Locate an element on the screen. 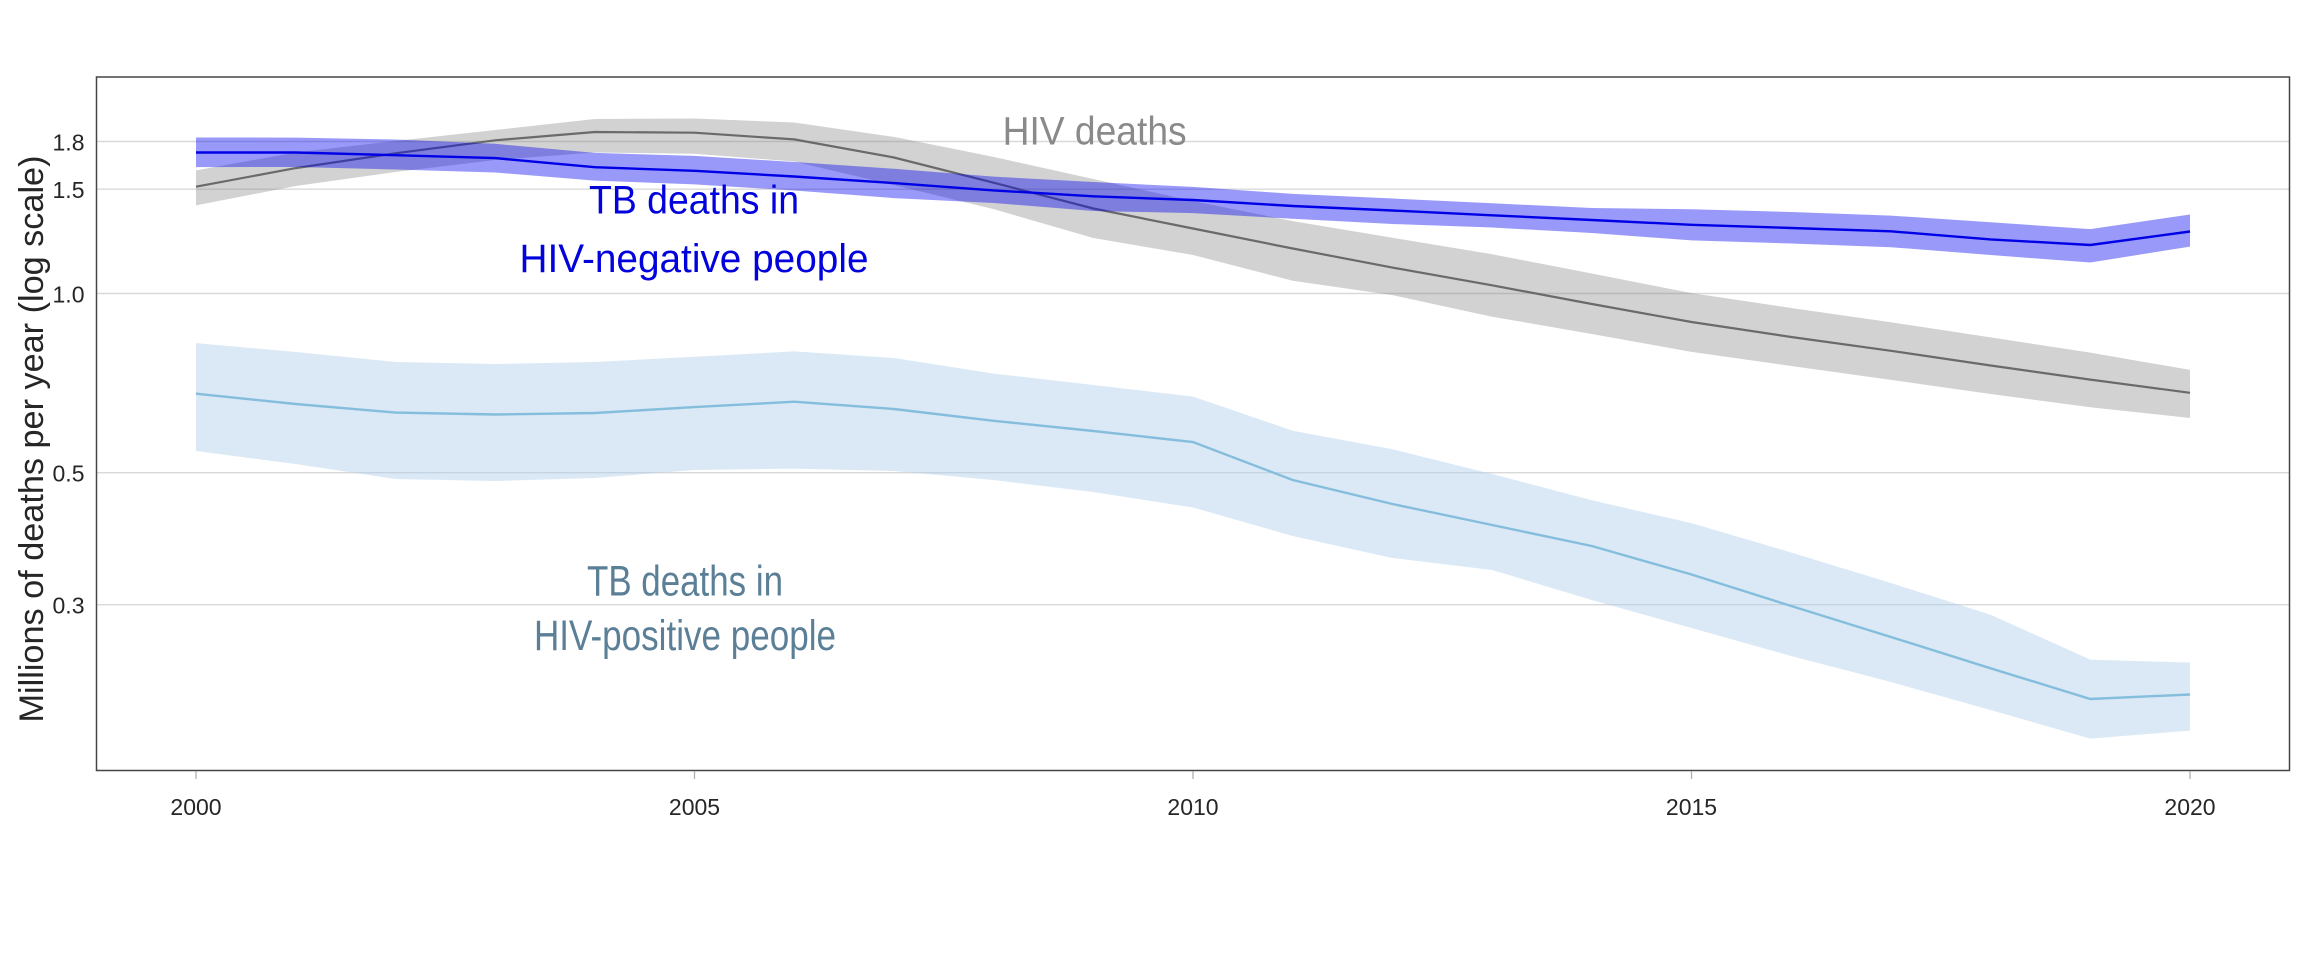 This screenshot has height=960, width=2304. svg-text: 1.8 is located at coordinates (69, 143).